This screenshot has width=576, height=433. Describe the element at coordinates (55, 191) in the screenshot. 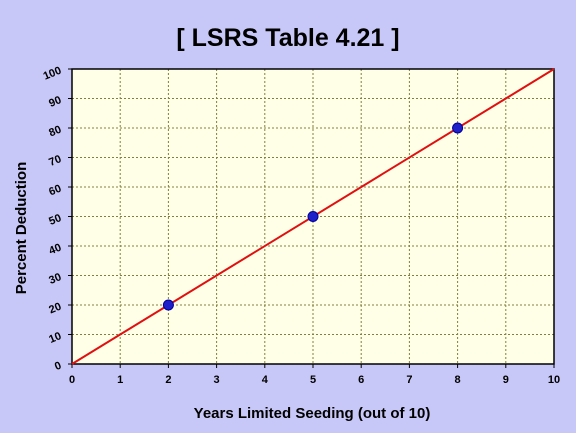

I see `y-tick-label: 60` at that location.